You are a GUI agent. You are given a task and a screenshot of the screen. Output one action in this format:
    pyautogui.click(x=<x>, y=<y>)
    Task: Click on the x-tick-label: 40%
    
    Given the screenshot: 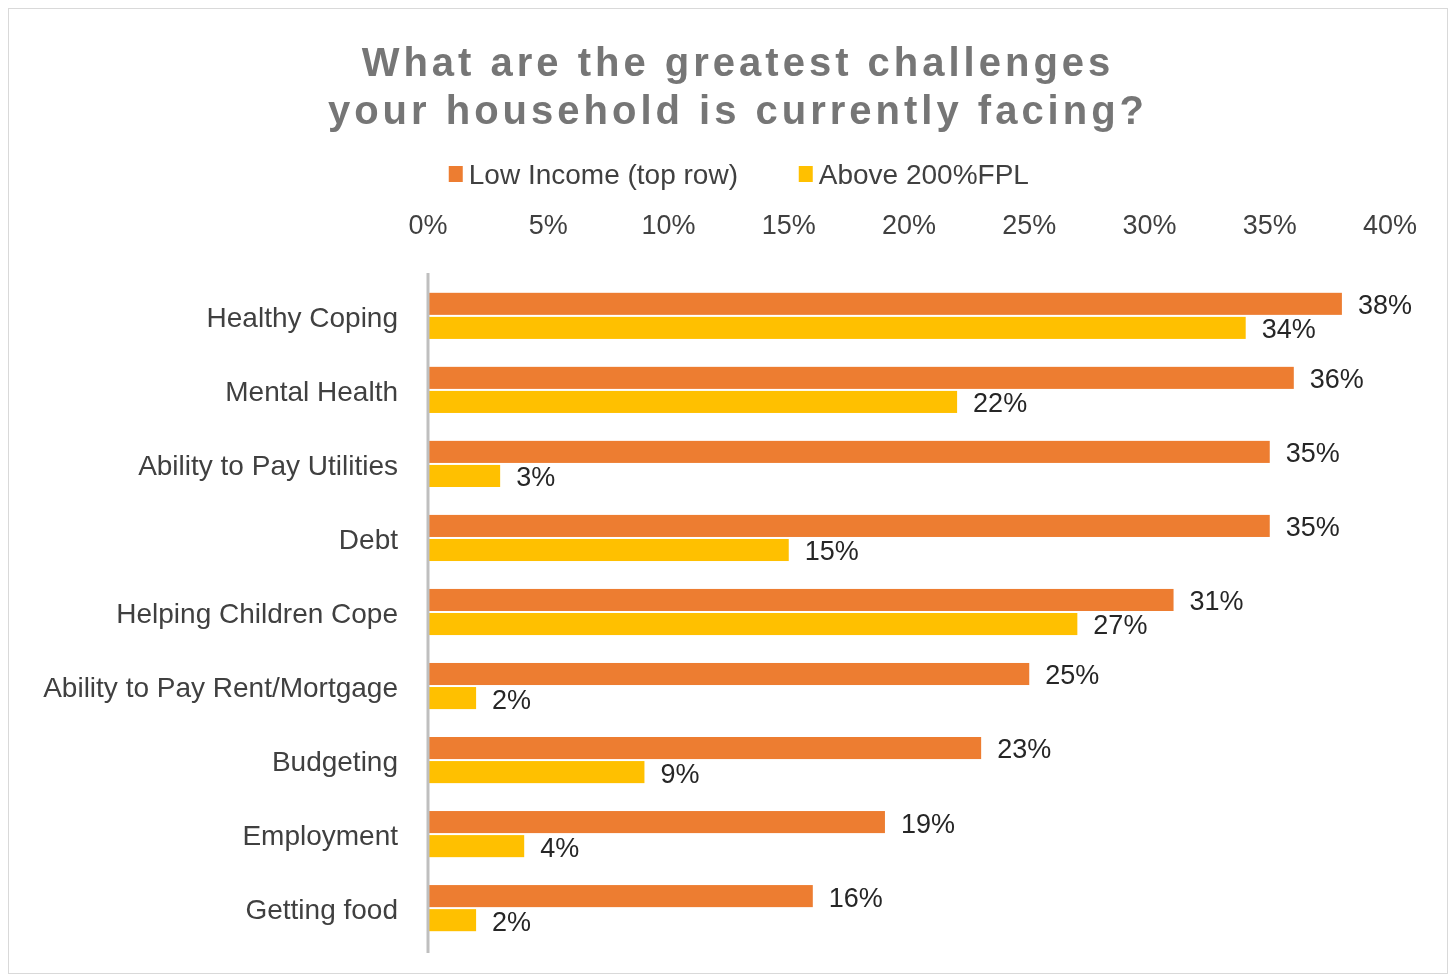 What is the action you would take?
    pyautogui.click(x=1390, y=225)
    